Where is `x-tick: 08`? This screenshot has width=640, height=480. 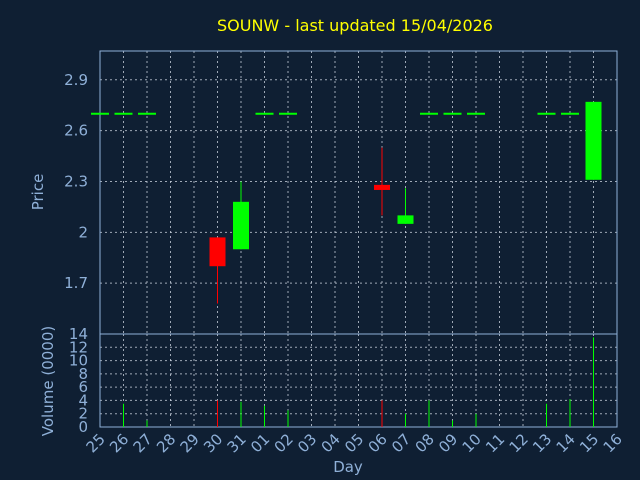 x-tick: 08 is located at coordinates (425, 443).